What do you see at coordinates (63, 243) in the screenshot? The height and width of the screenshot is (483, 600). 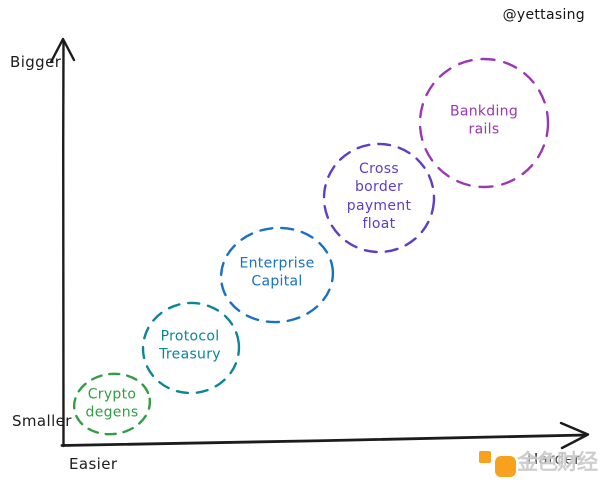 I see `y-axis-line` at bounding box center [63, 243].